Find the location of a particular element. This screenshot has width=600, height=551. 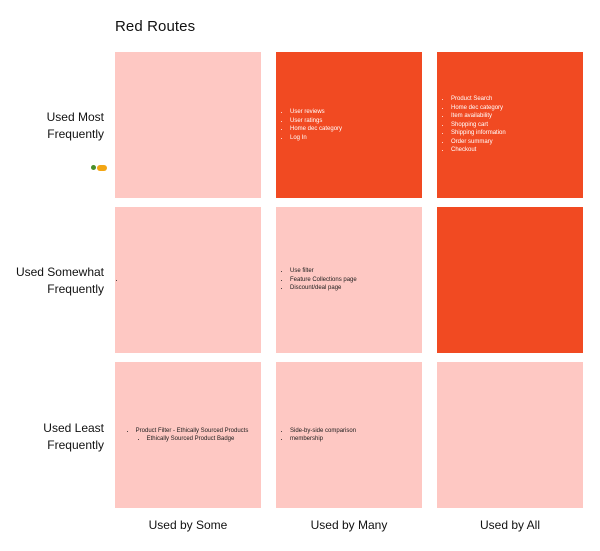

column-label-all: Used by All is located at coordinates (510, 525).